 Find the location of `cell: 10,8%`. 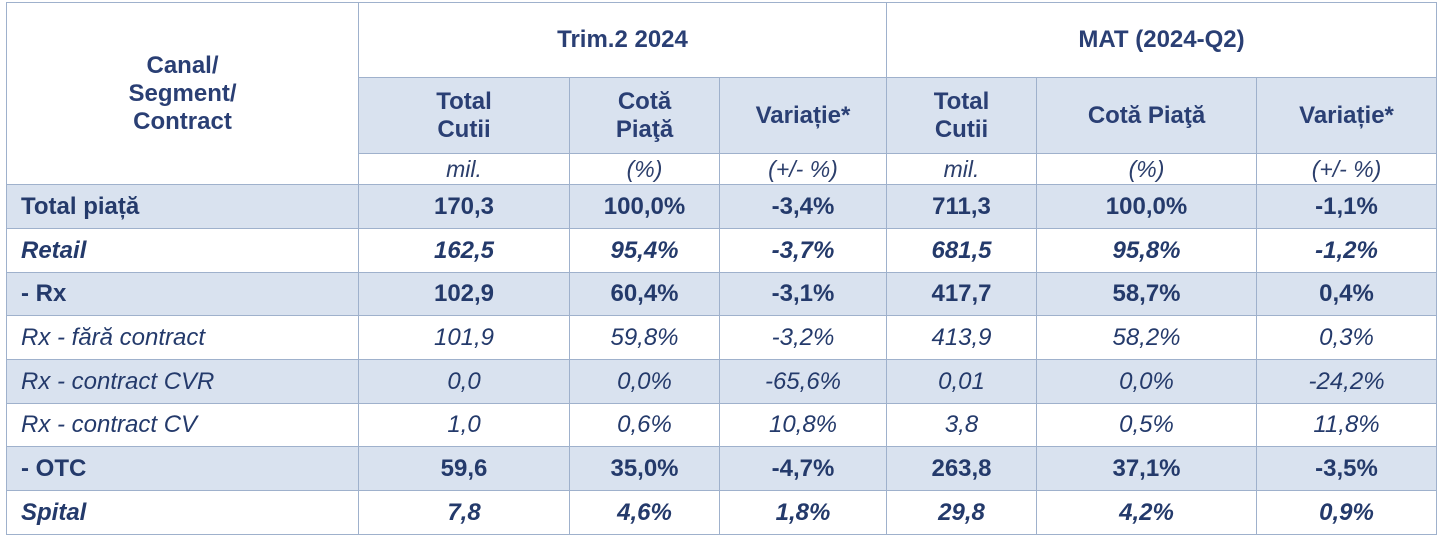

cell: 10,8% is located at coordinates (803, 425).